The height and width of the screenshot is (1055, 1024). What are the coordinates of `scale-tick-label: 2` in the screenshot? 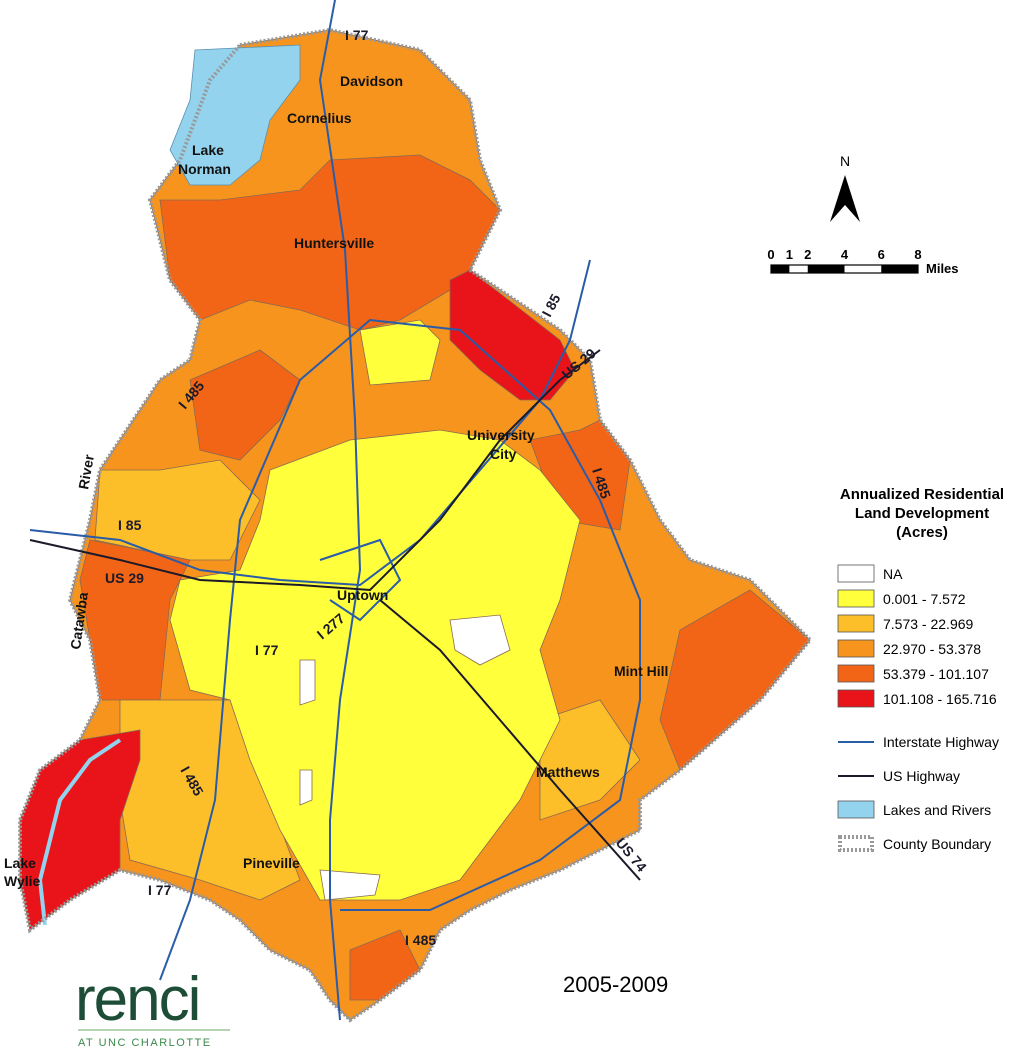 It's located at (807, 254).